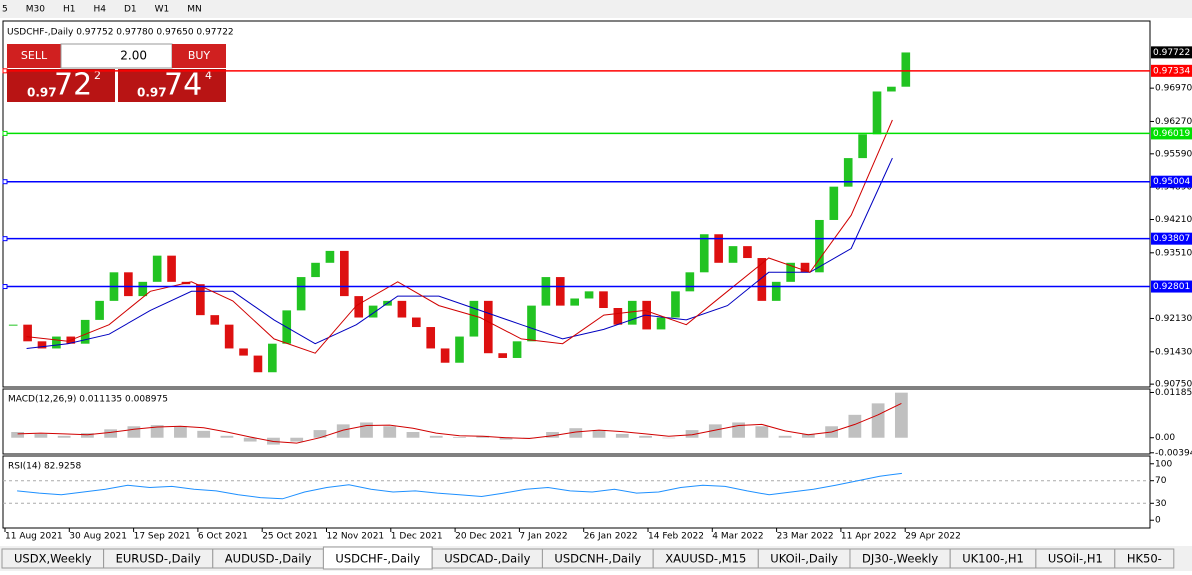 Image resolution: width=1192 pixels, height=575 pixels. I want to click on timeframe-button: H4, so click(99, 10).